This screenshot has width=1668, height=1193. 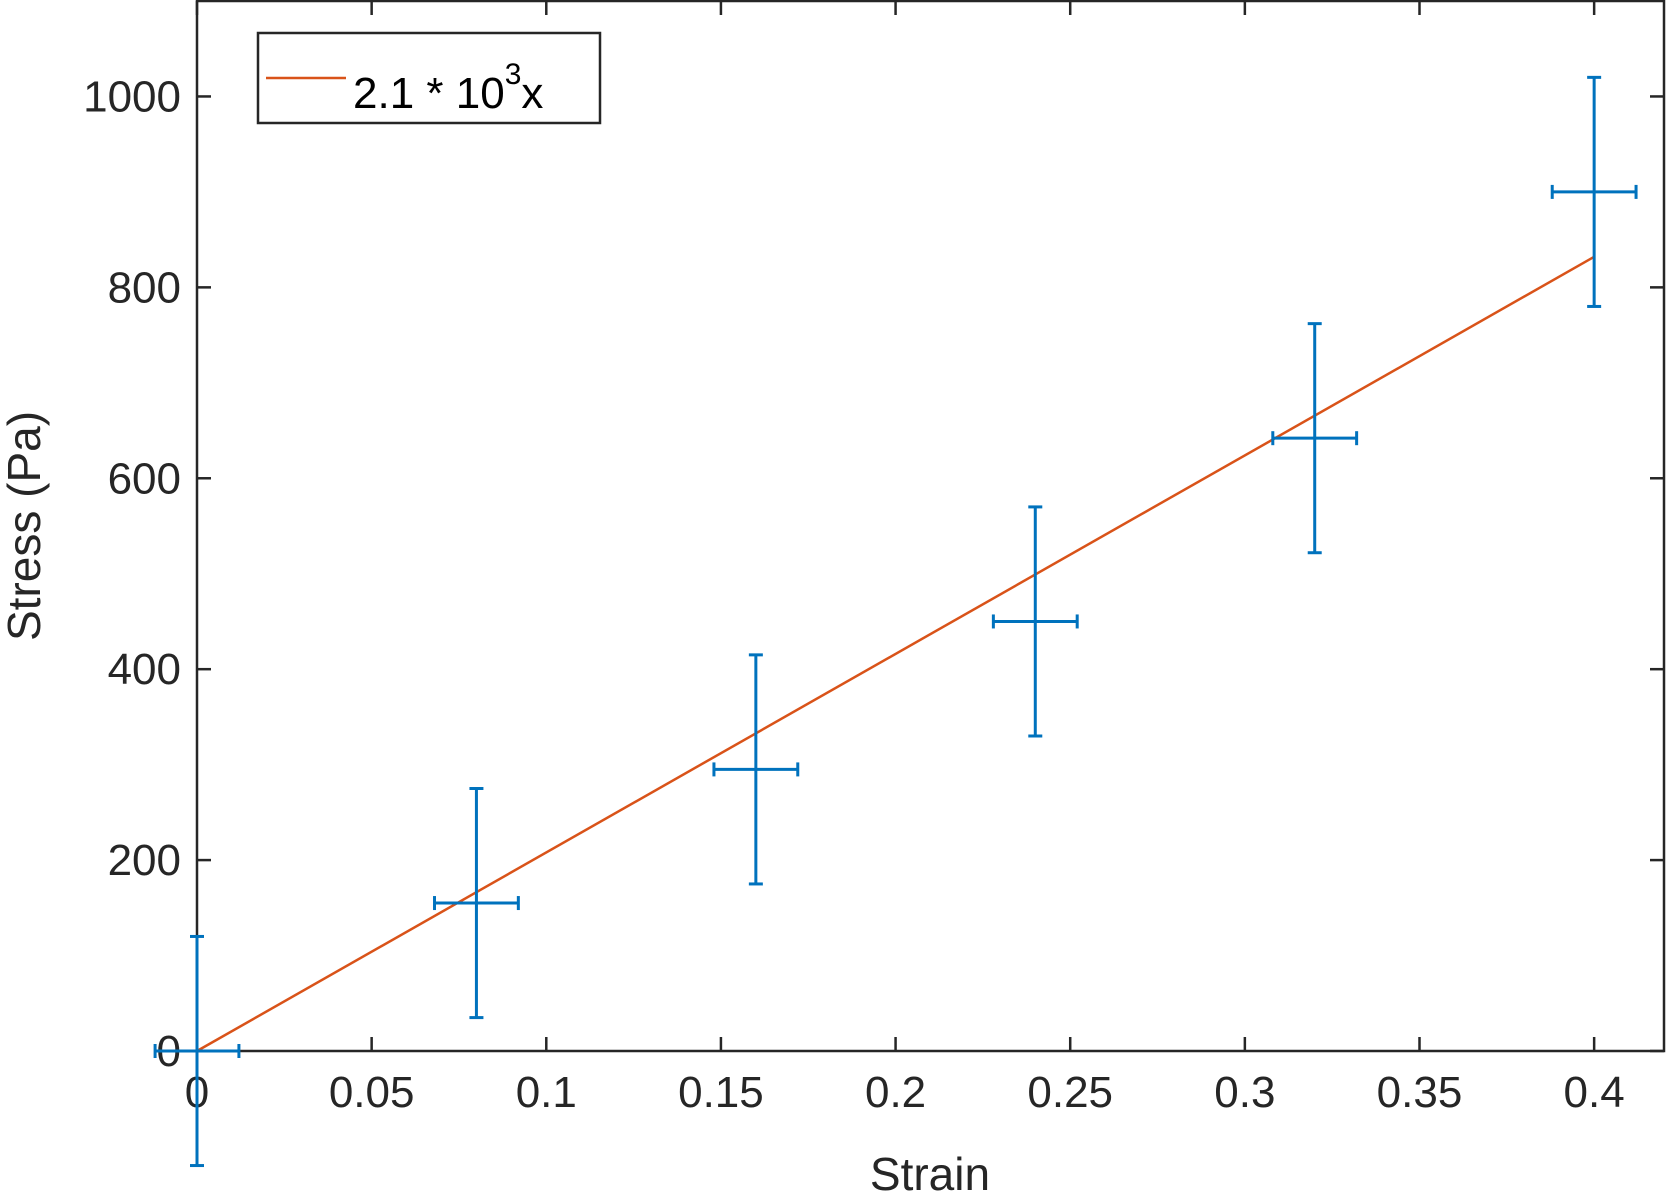 I want to click on x-tick-labels: 0 0.05 0.1 0.15 0.2 0.25 0.3 0.35 0.4, so click(x=905, y=1092).